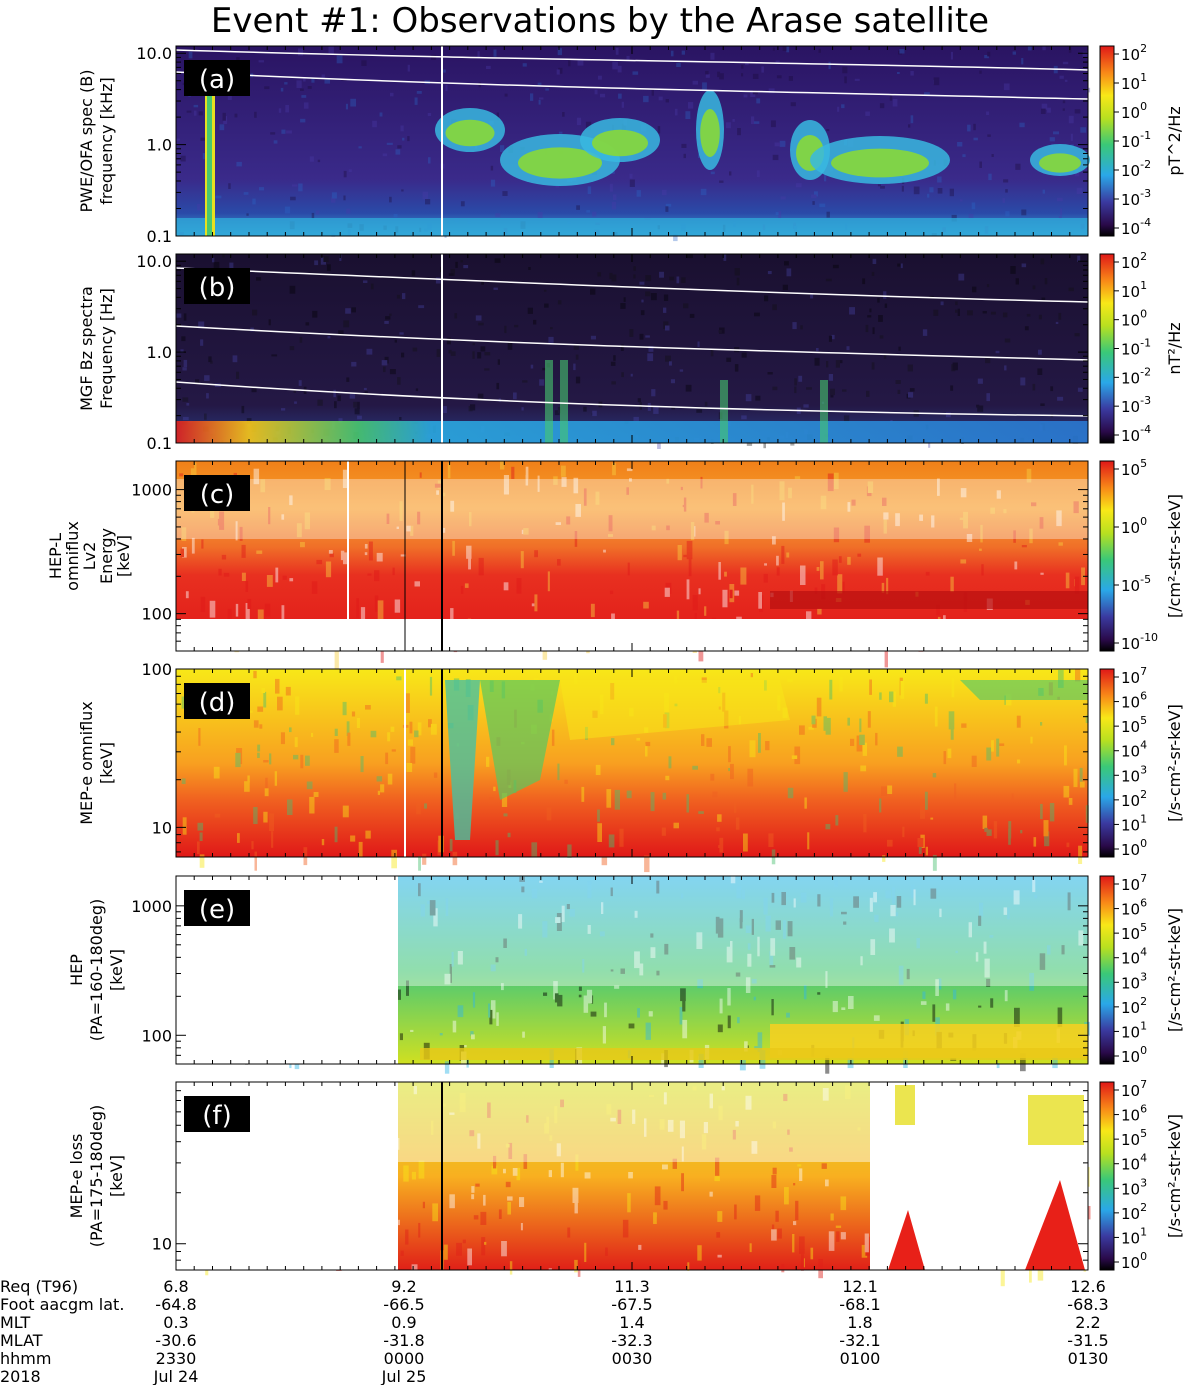 This screenshot has height=1385, width=1200. What do you see at coordinates (159, 352) in the screenshot?
I see `y-tick-label: 1.0` at bounding box center [159, 352].